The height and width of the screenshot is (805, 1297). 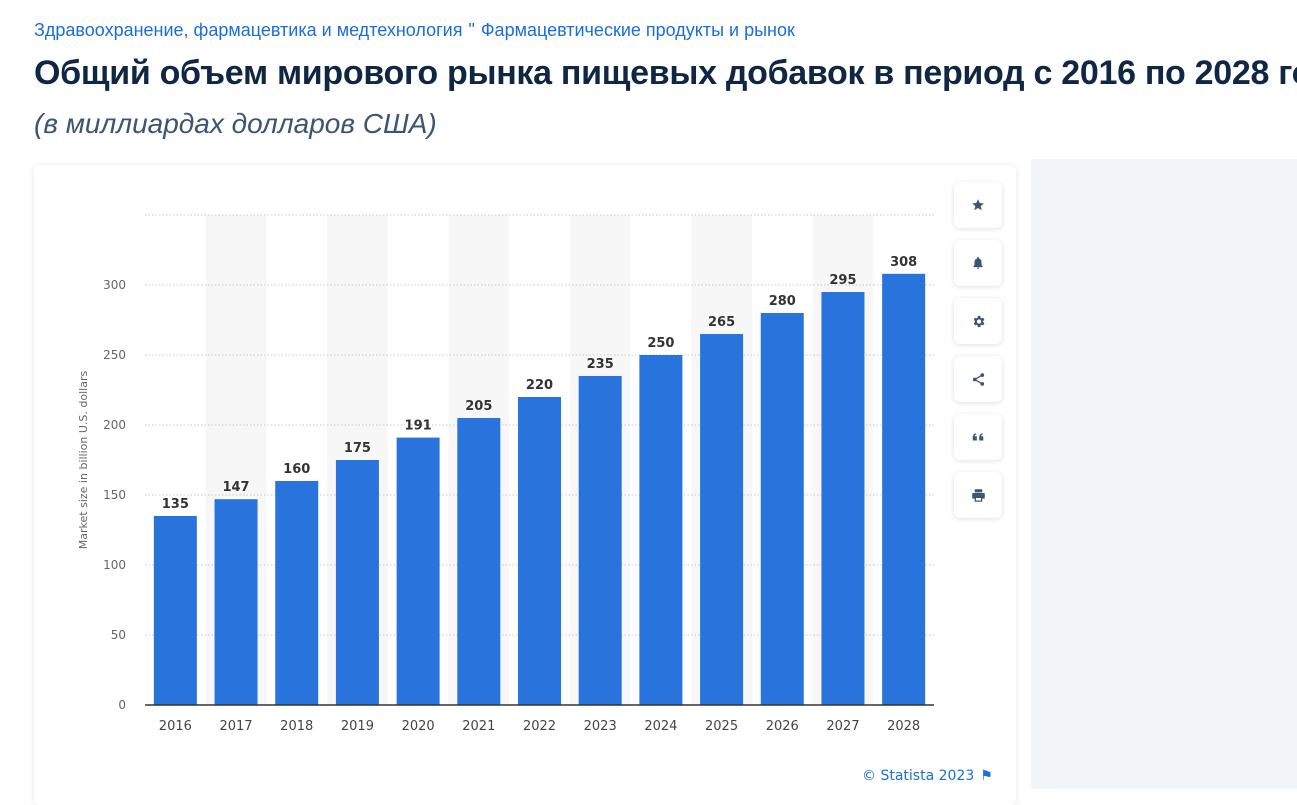 What do you see at coordinates (118, 635) in the screenshot?
I see `y-tick-label: 50` at bounding box center [118, 635].